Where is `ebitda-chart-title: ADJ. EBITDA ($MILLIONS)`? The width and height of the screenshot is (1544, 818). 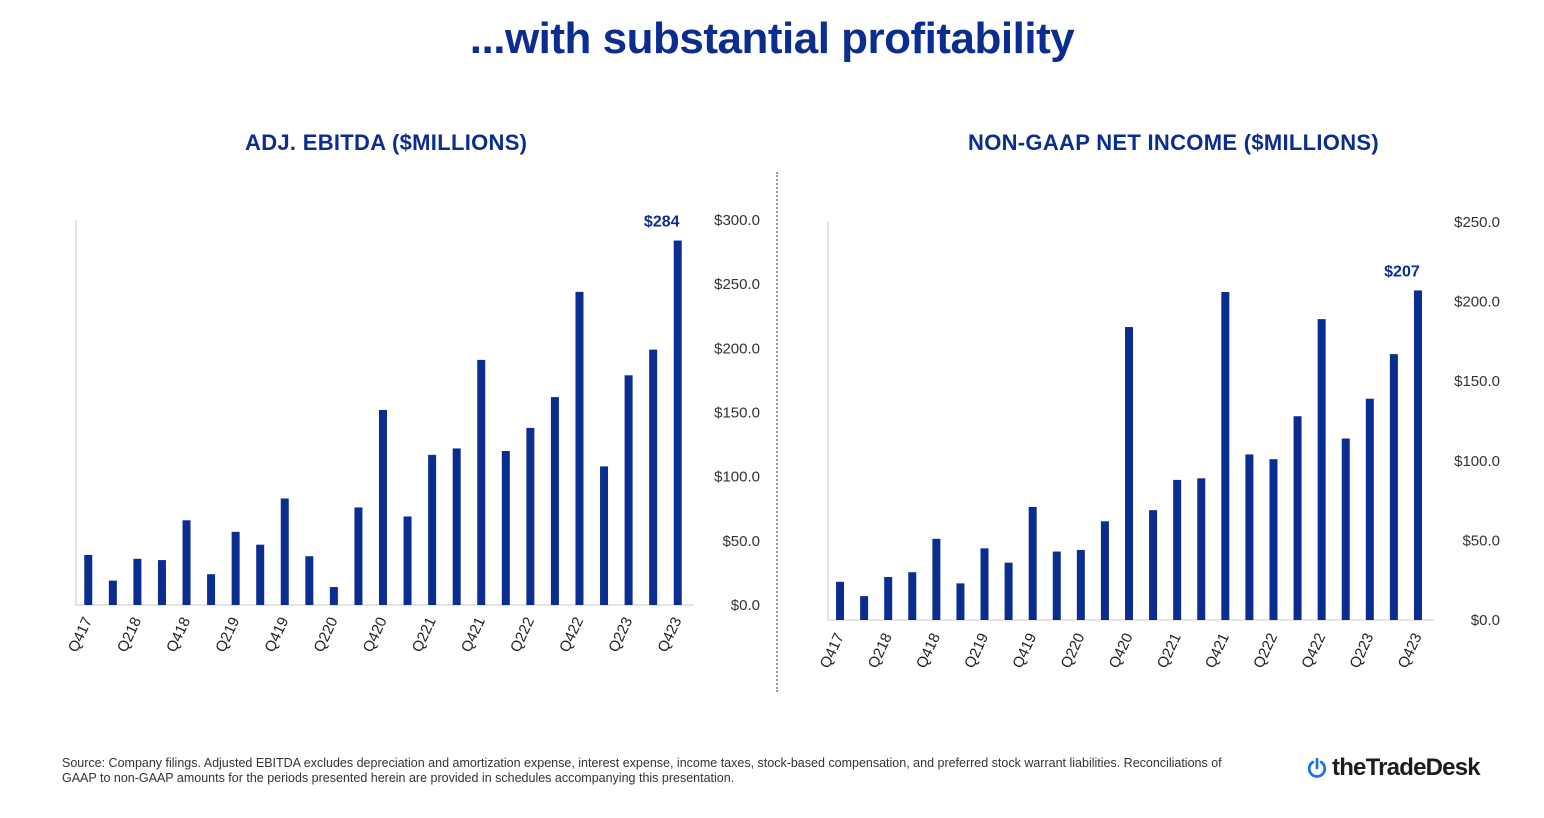
ebitda-chart-title: ADJ. EBITDA ($MILLIONS) is located at coordinates (386, 142).